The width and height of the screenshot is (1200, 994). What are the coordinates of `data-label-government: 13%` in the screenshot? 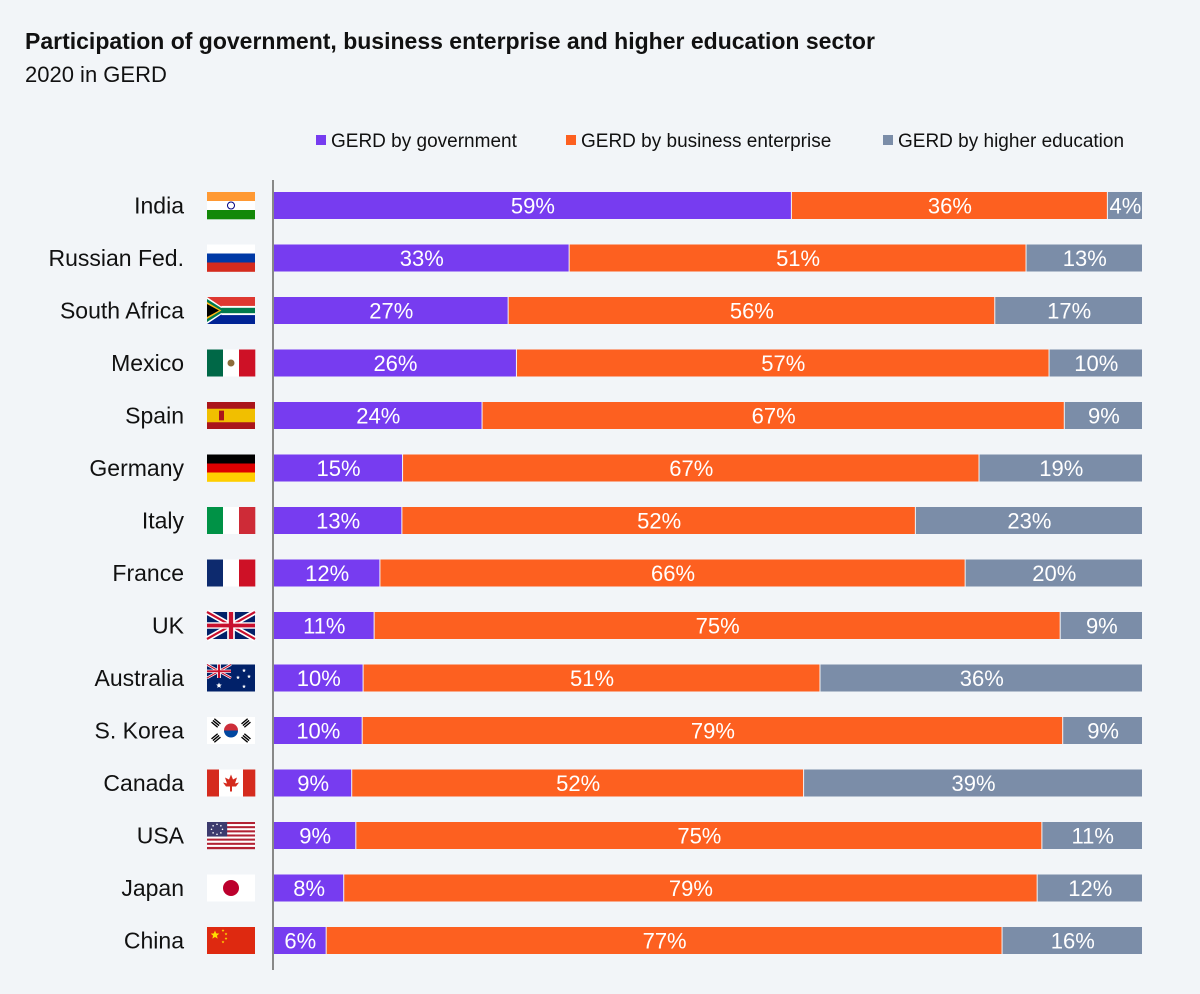 It's located at (338, 521).